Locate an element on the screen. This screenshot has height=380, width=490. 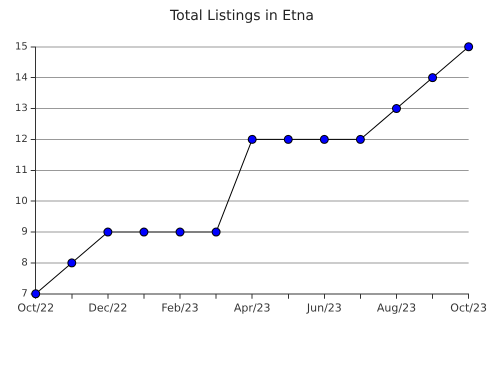
y-tick-label: 9 is located at coordinates (24, 232).